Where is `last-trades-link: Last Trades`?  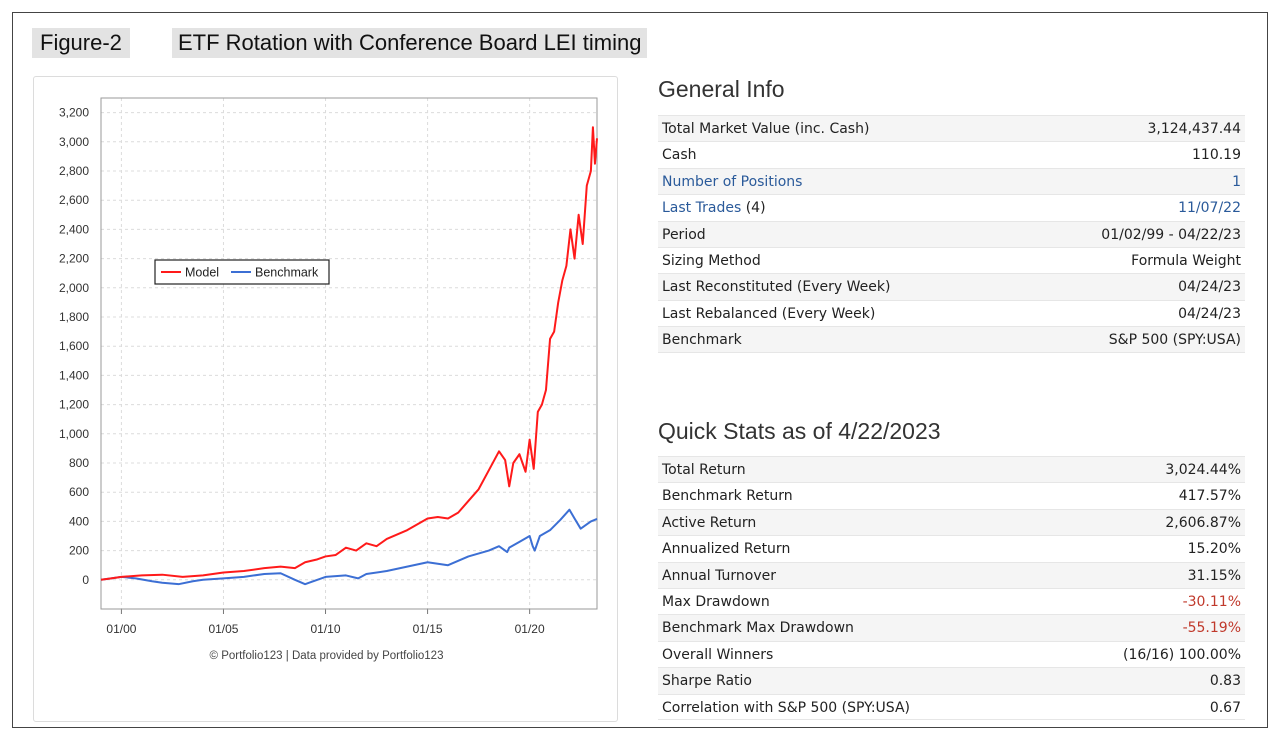
last-trades-link: Last Trades is located at coordinates (702, 208).